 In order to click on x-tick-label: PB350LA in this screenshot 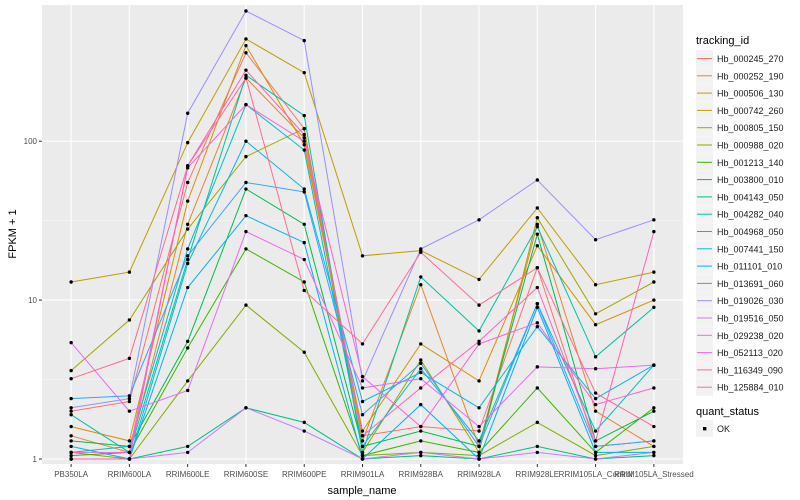, I will do `click(71, 474)`.